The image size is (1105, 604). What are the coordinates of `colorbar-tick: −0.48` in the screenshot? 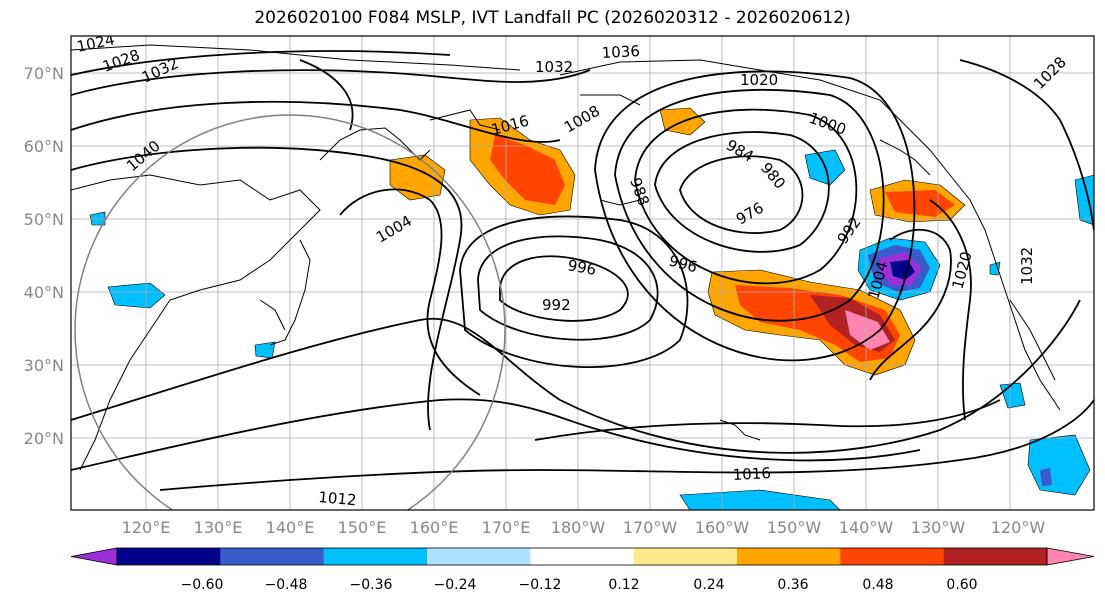 It's located at (286, 585).